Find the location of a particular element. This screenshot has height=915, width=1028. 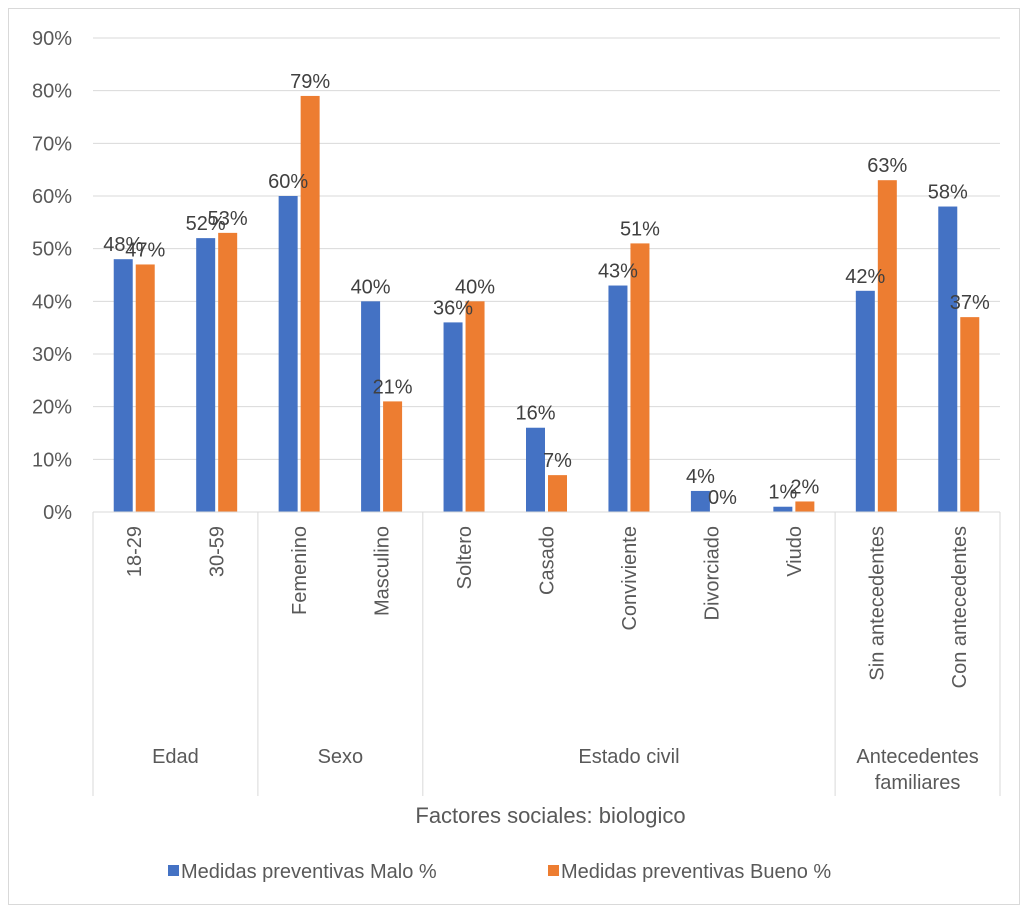

data-label-bueno: 63% is located at coordinates (887, 166).